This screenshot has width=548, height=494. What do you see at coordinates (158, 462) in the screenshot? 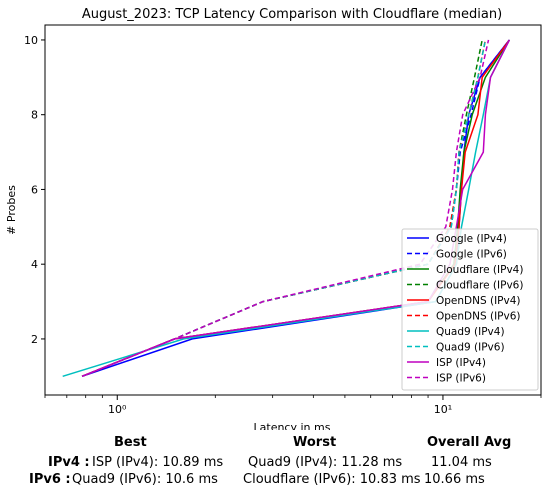
I see `ipv4-best: ISP (IPv4): 10.89 ms` at bounding box center [158, 462].